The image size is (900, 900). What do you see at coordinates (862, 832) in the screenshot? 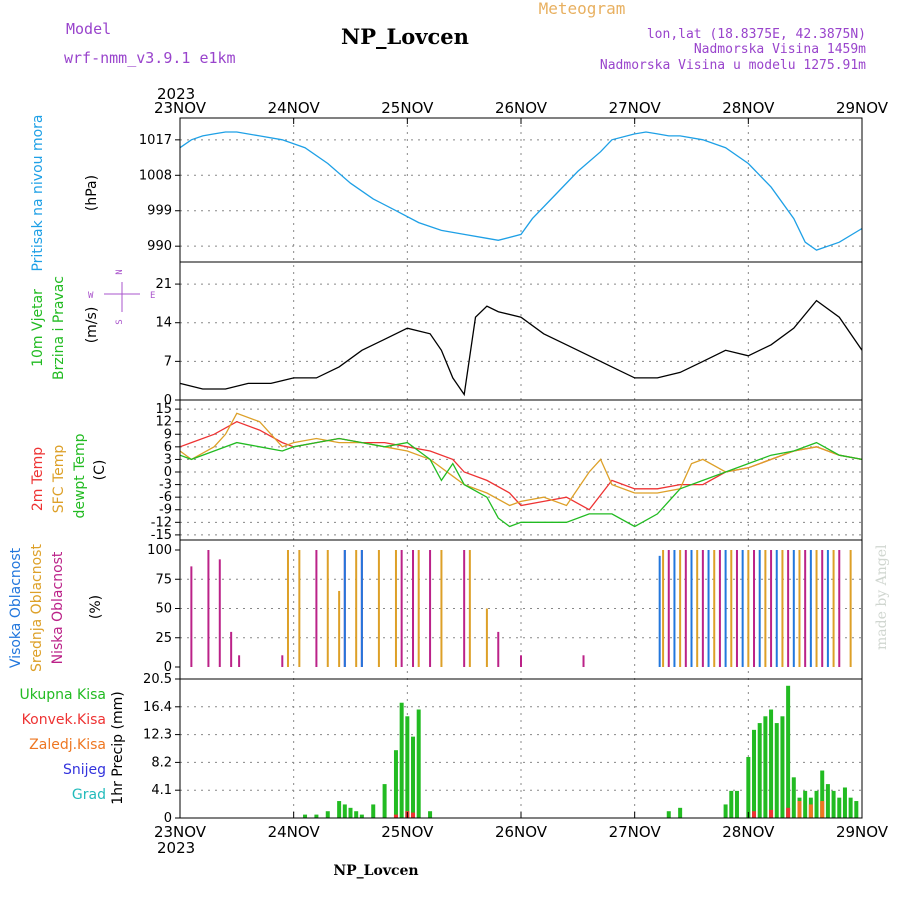
I see `x-tick-label-bottom: 29NOV` at bounding box center [862, 832].